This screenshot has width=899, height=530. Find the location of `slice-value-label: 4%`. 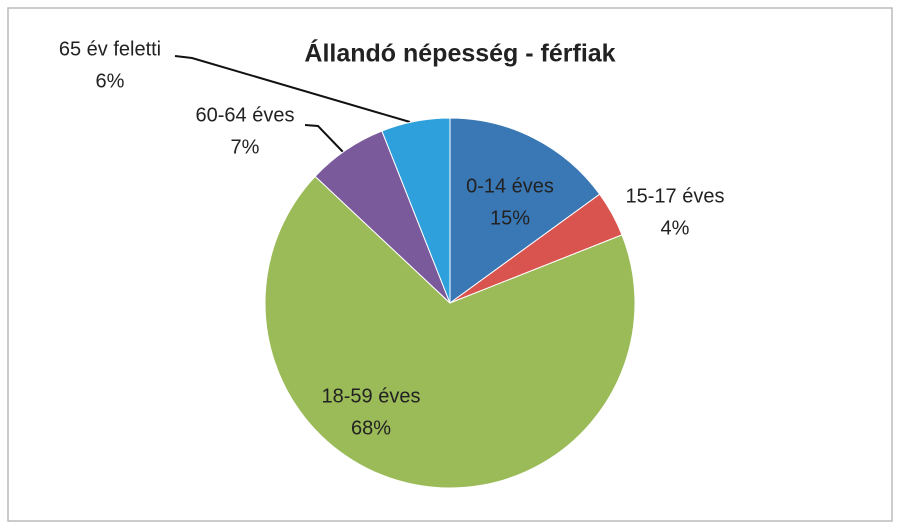

slice-value-label: 4% is located at coordinates (675, 228).